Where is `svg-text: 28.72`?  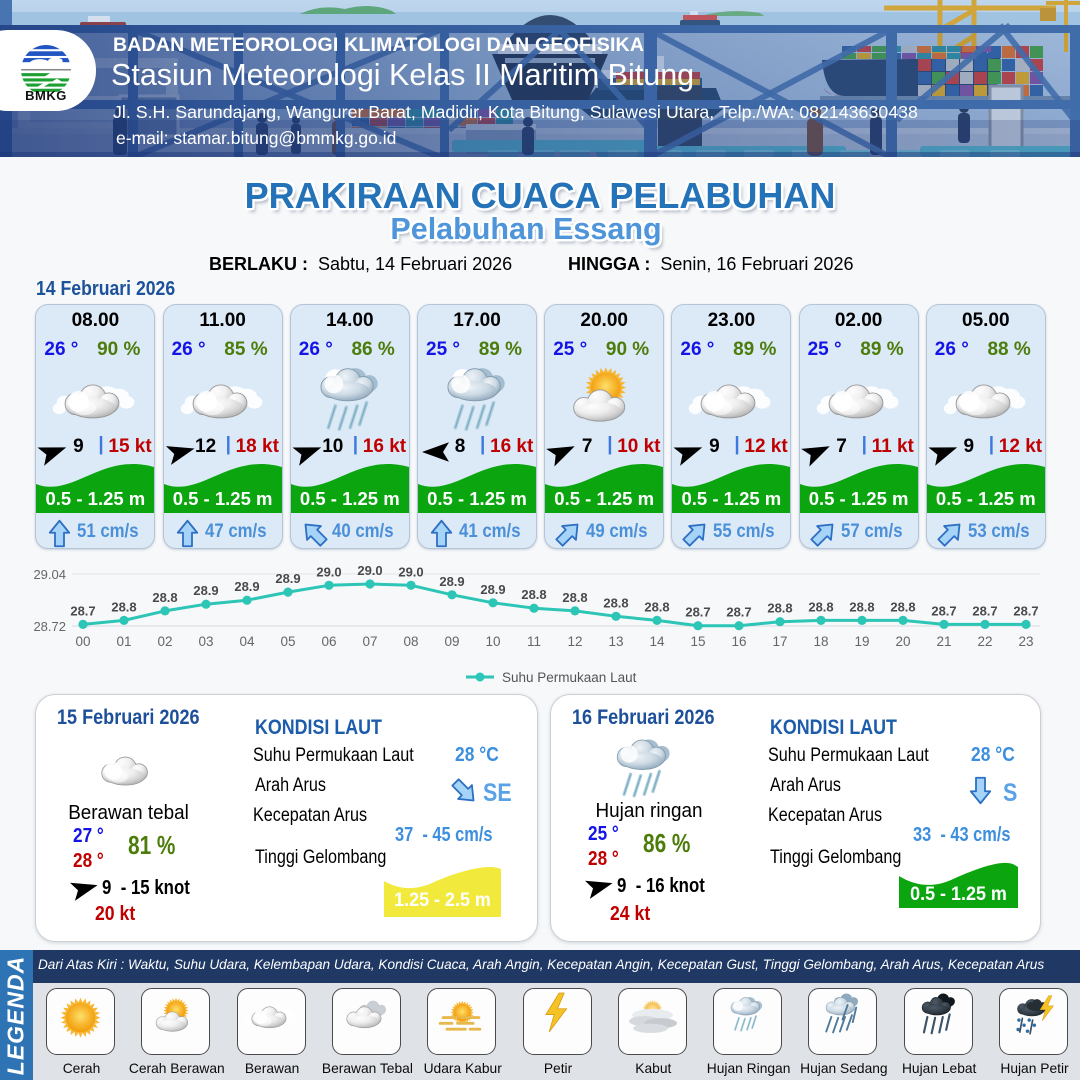
svg-text: 28.72 is located at coordinates (49, 626).